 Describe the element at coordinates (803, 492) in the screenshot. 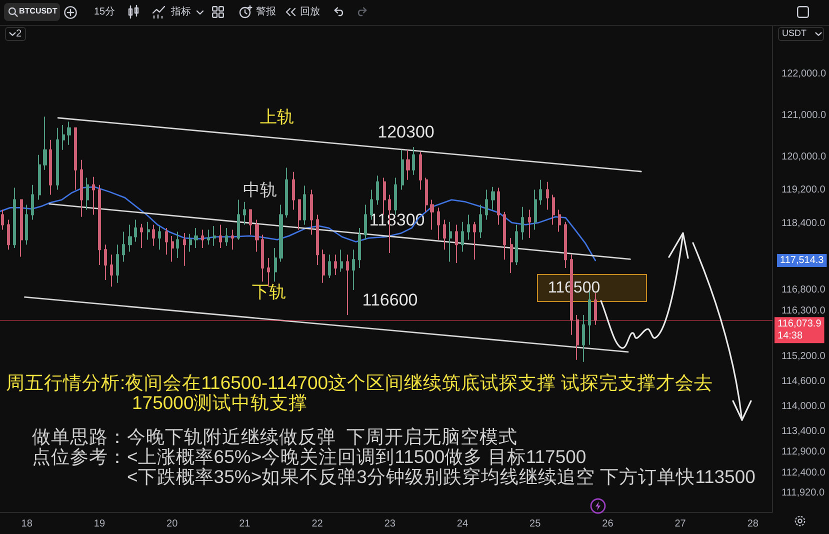

I see `y-tick-label: 111,920.0` at that location.